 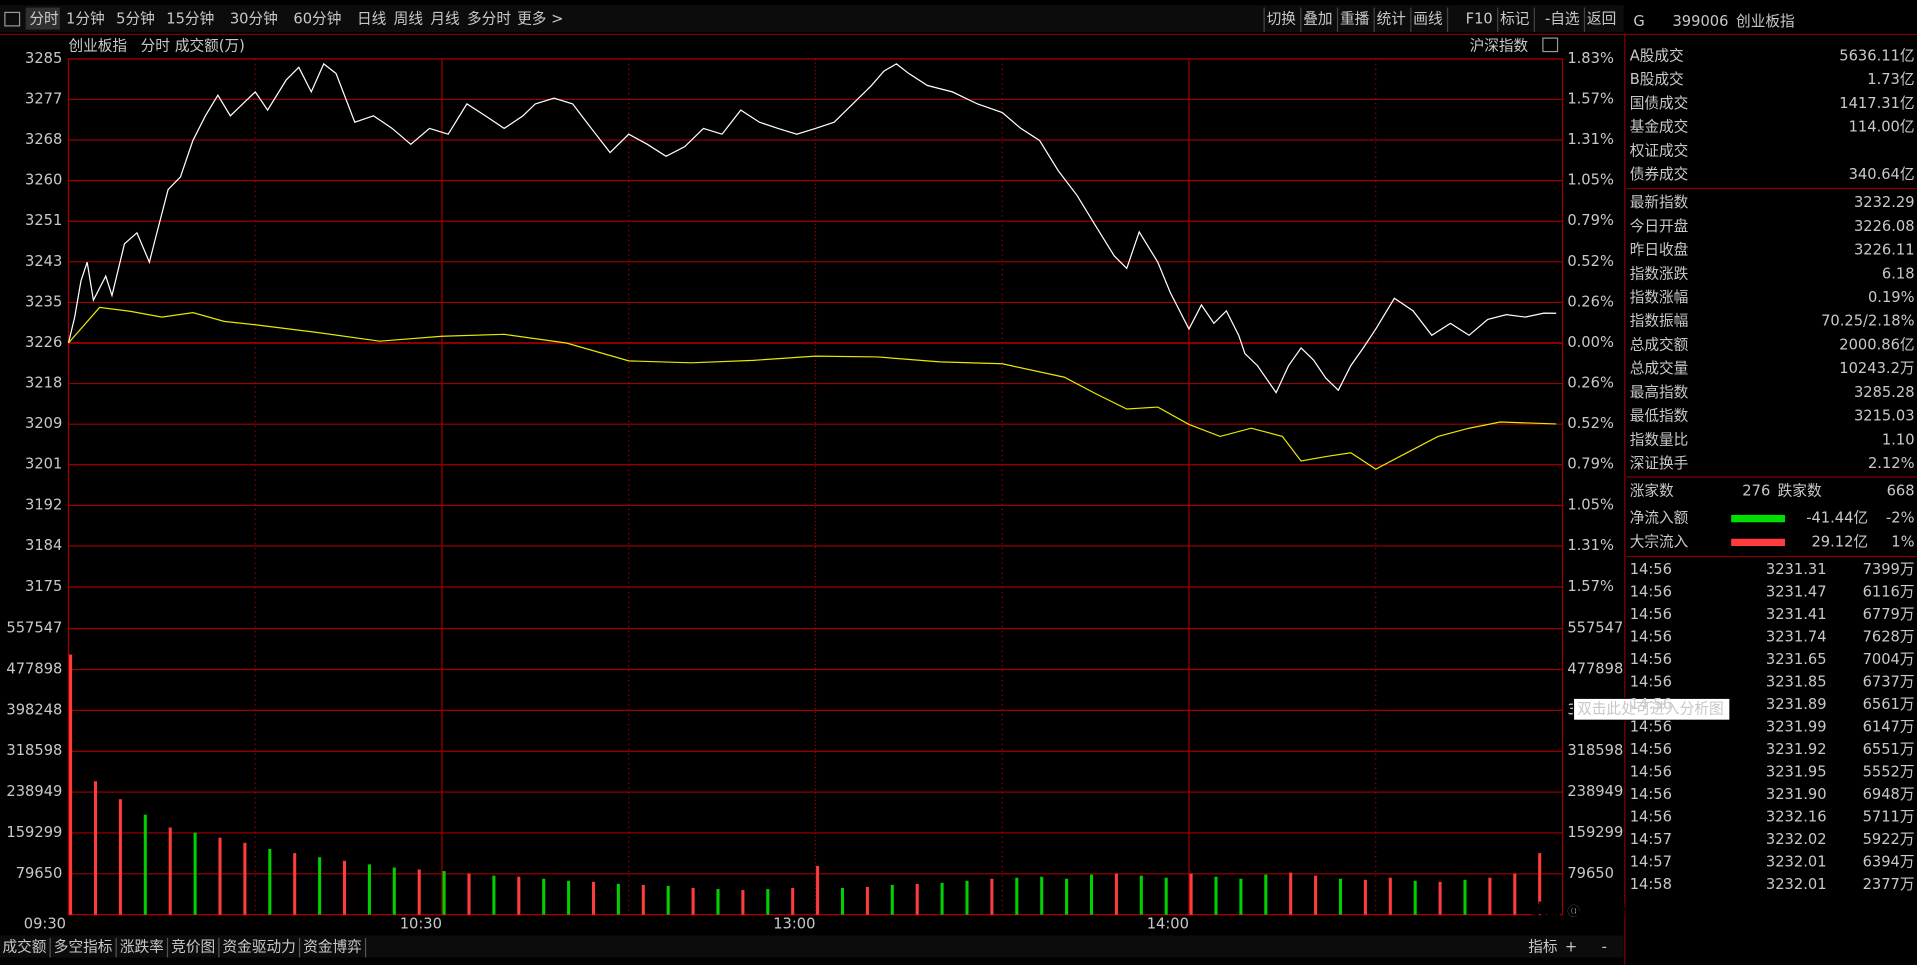 I want to click on trade-price: 3232.01, so click(x=1796, y=861).